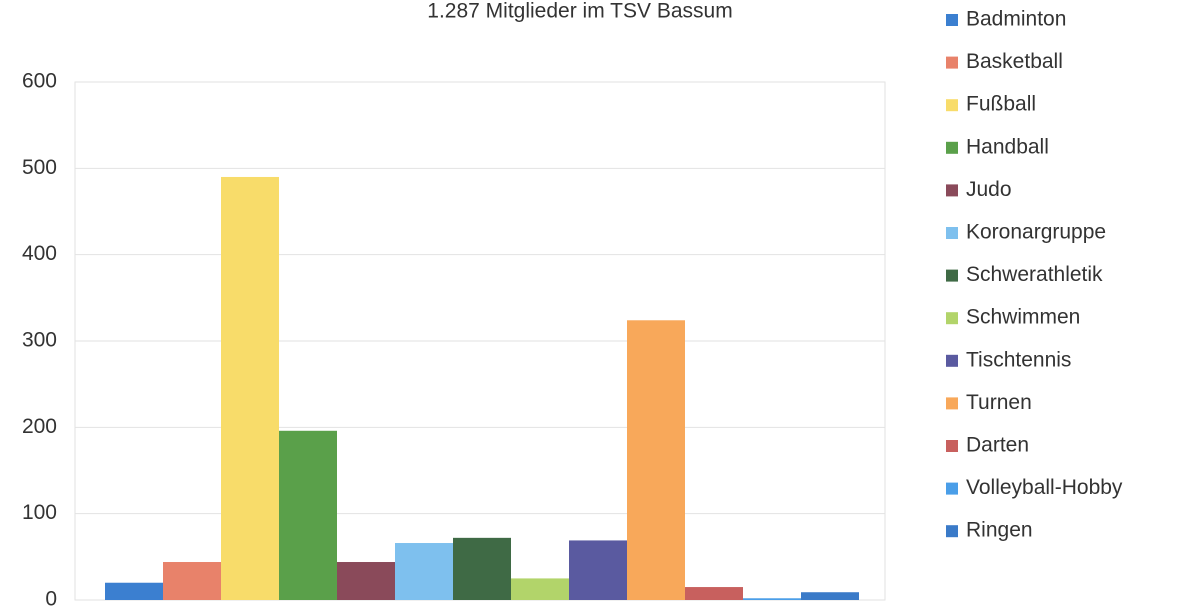 This screenshot has width=1185, height=612. What do you see at coordinates (39, 340) in the screenshot?
I see `y-tick-label: 300` at bounding box center [39, 340].